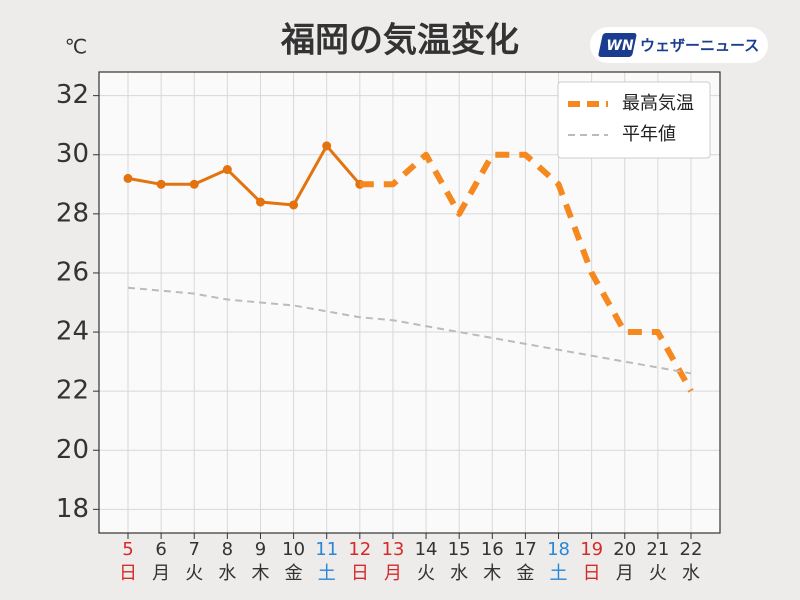  Describe the element at coordinates (72, 154) in the screenshot. I see `y-tick-label: 30` at that location.